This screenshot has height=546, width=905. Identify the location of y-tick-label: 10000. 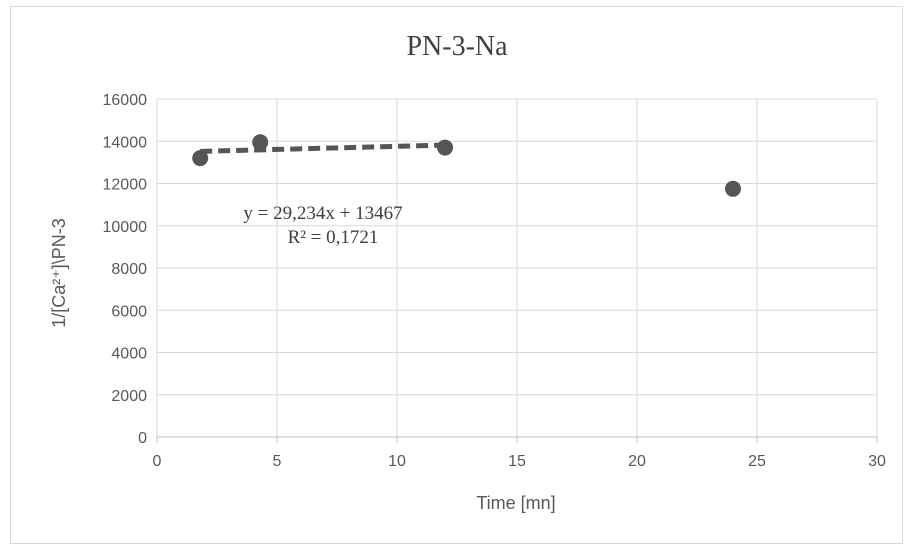
(125, 227).